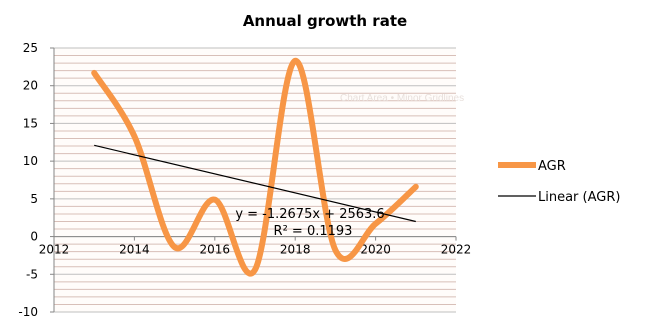 This screenshot has width=646, height=324. I want to click on y-tick-label: 10, so click(30, 161).